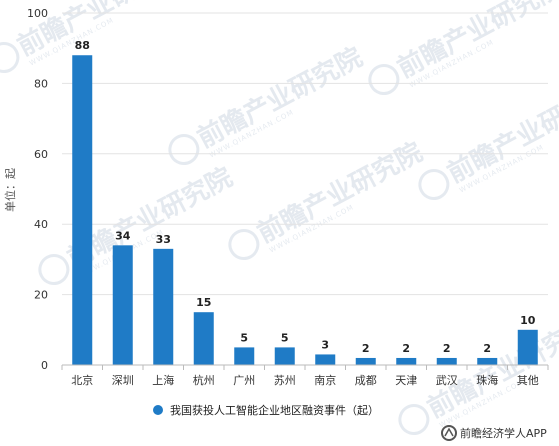 Image resolution: width=559 pixels, height=446 pixels. I want to click on x-tick-label: 武汉, so click(447, 380).